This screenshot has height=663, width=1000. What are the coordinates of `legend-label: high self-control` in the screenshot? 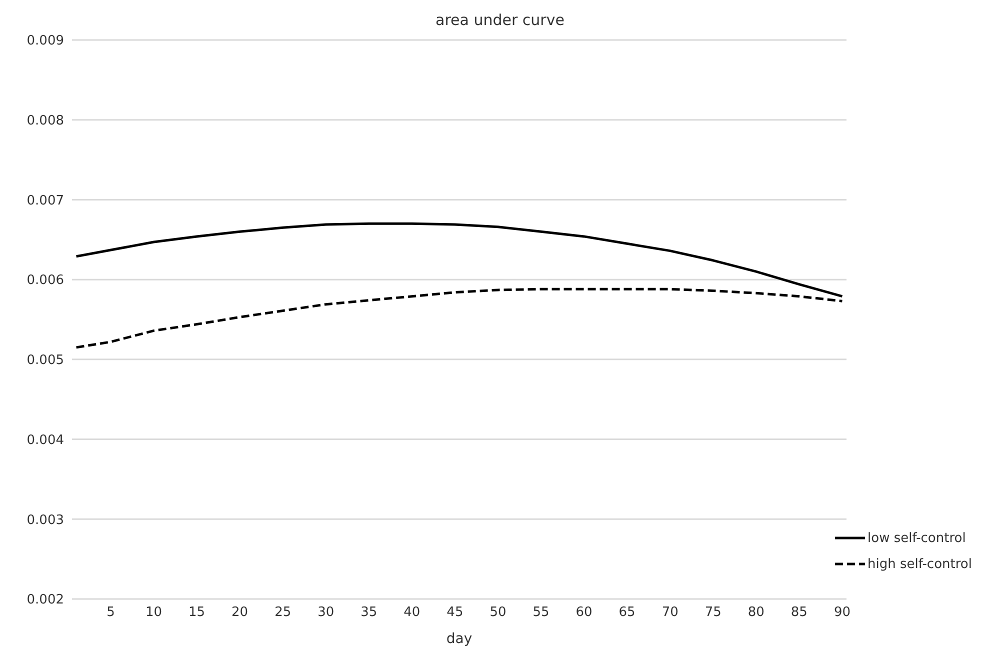 It's located at (920, 564).